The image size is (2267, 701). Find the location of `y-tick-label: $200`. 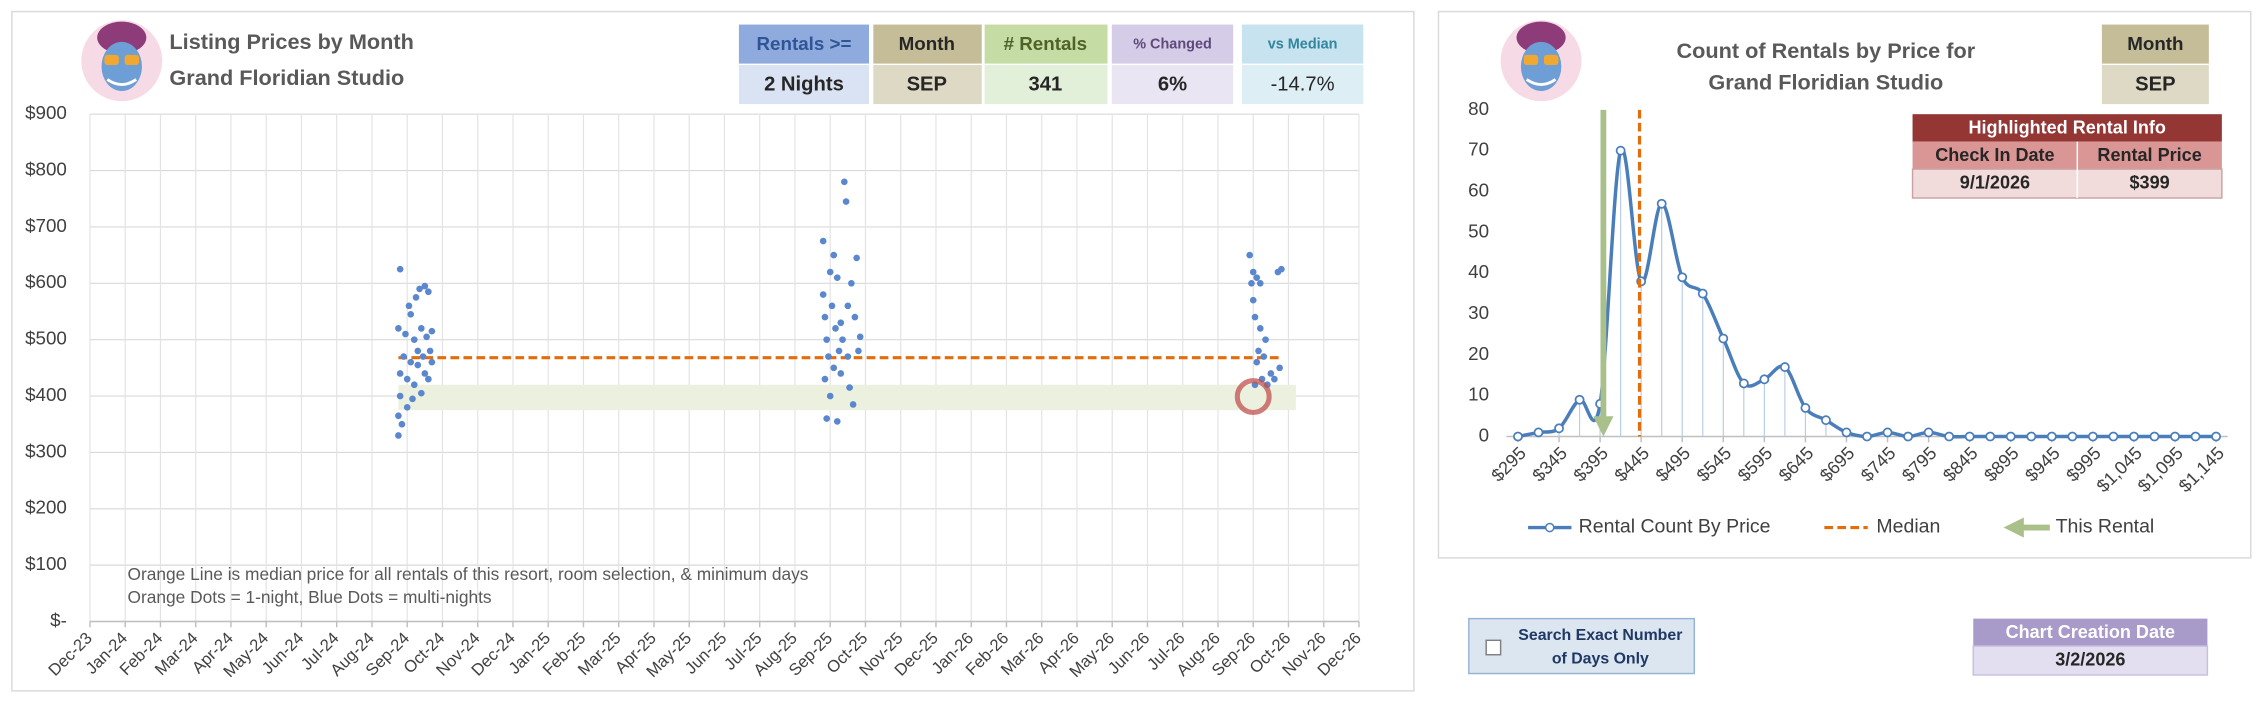

y-tick-label: $200 is located at coordinates (46, 507).